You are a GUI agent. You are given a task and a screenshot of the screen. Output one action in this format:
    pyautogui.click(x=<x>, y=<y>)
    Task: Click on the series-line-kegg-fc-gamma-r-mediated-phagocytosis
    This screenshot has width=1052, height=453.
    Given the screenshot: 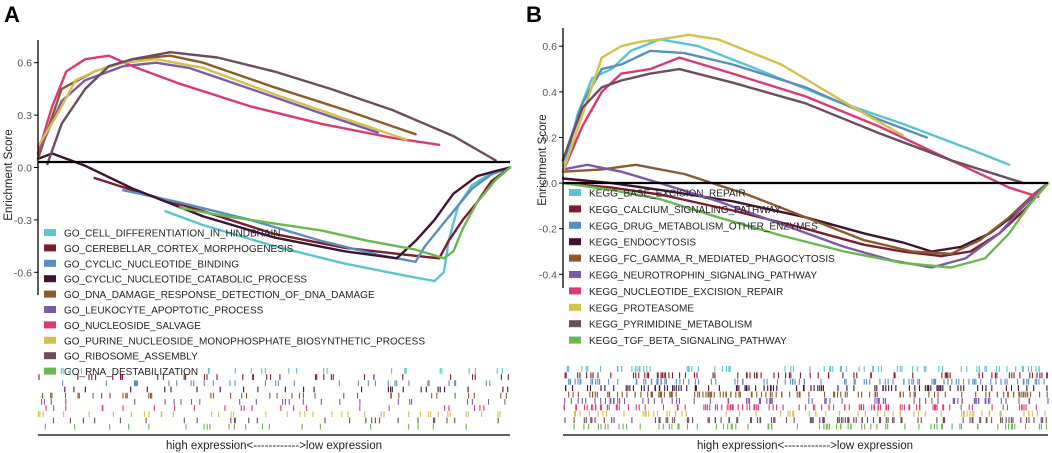 What is the action you would take?
    pyautogui.click(x=805, y=209)
    